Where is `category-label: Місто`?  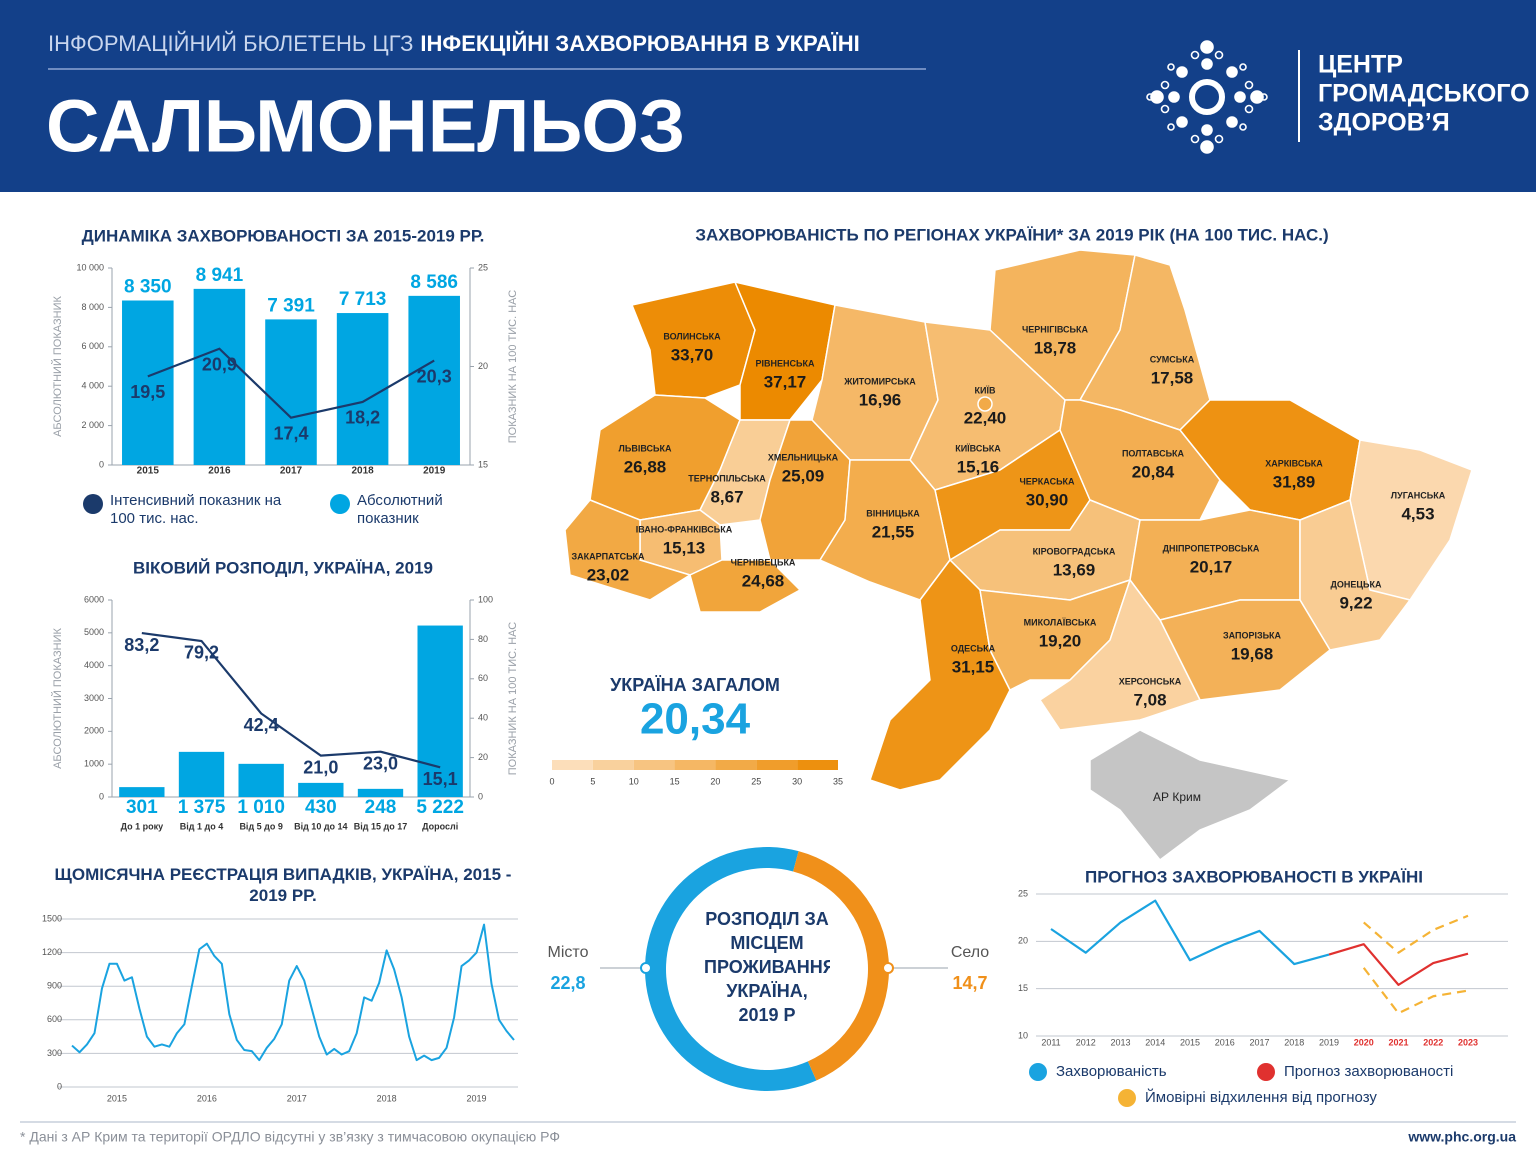
category-label: Місто is located at coordinates (568, 952).